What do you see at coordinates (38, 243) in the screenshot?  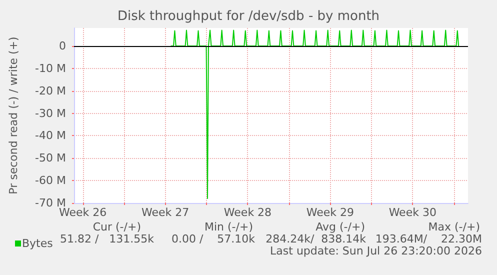 I see `legend-label: Bytes` at bounding box center [38, 243].